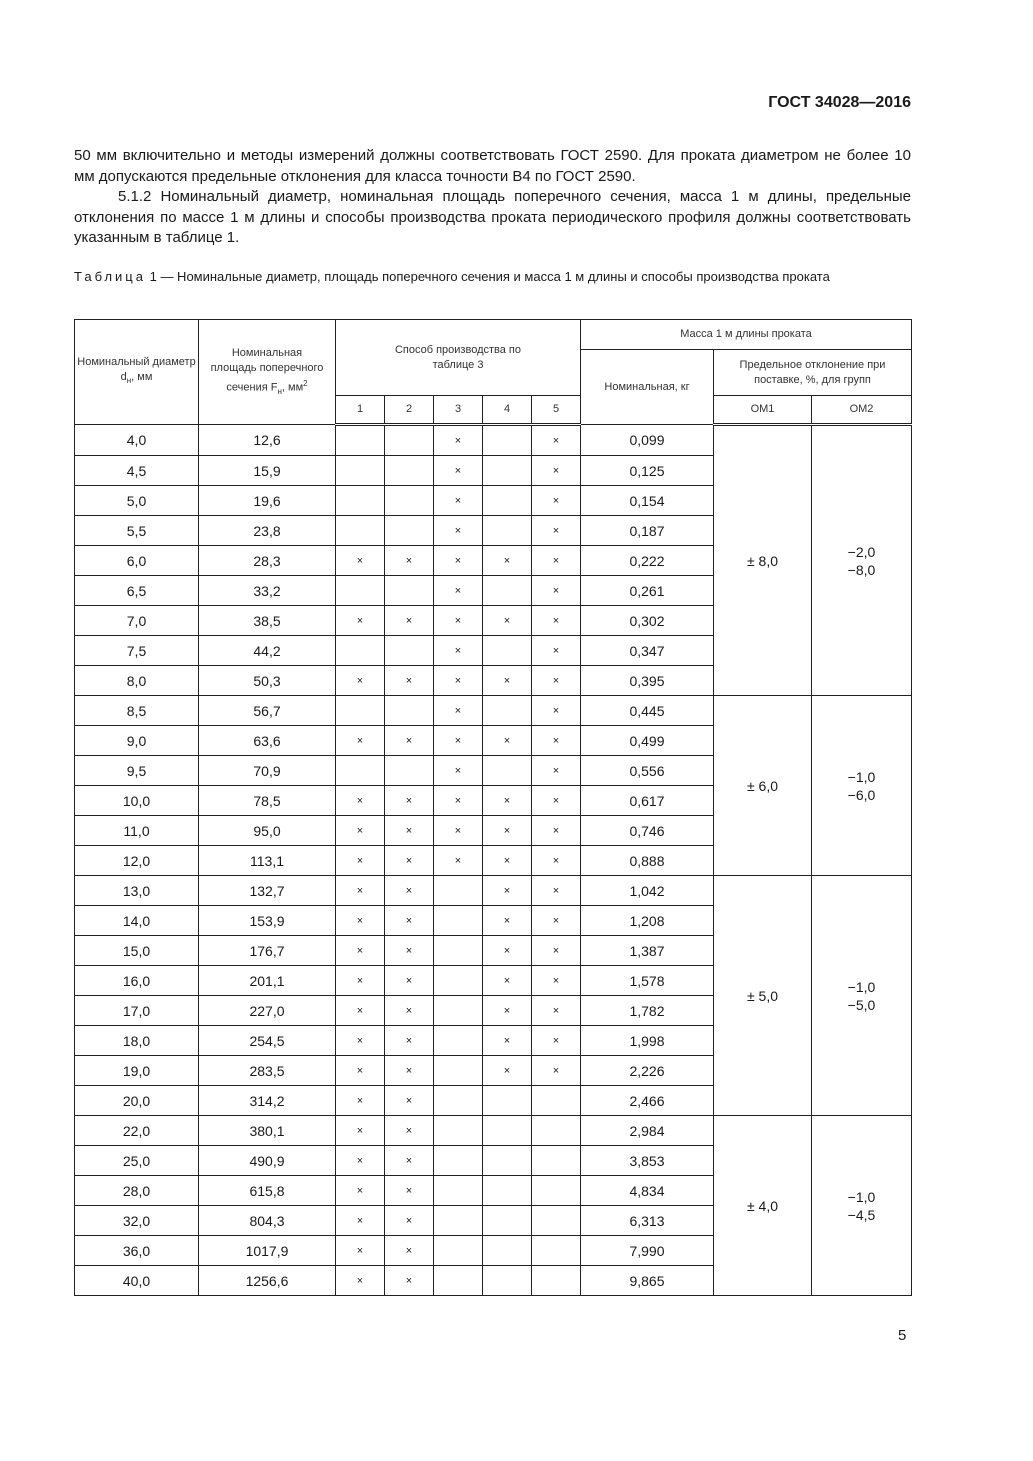  What do you see at coordinates (647, 1280) in the screenshot?
I see `mass-cell: 9,865` at bounding box center [647, 1280].